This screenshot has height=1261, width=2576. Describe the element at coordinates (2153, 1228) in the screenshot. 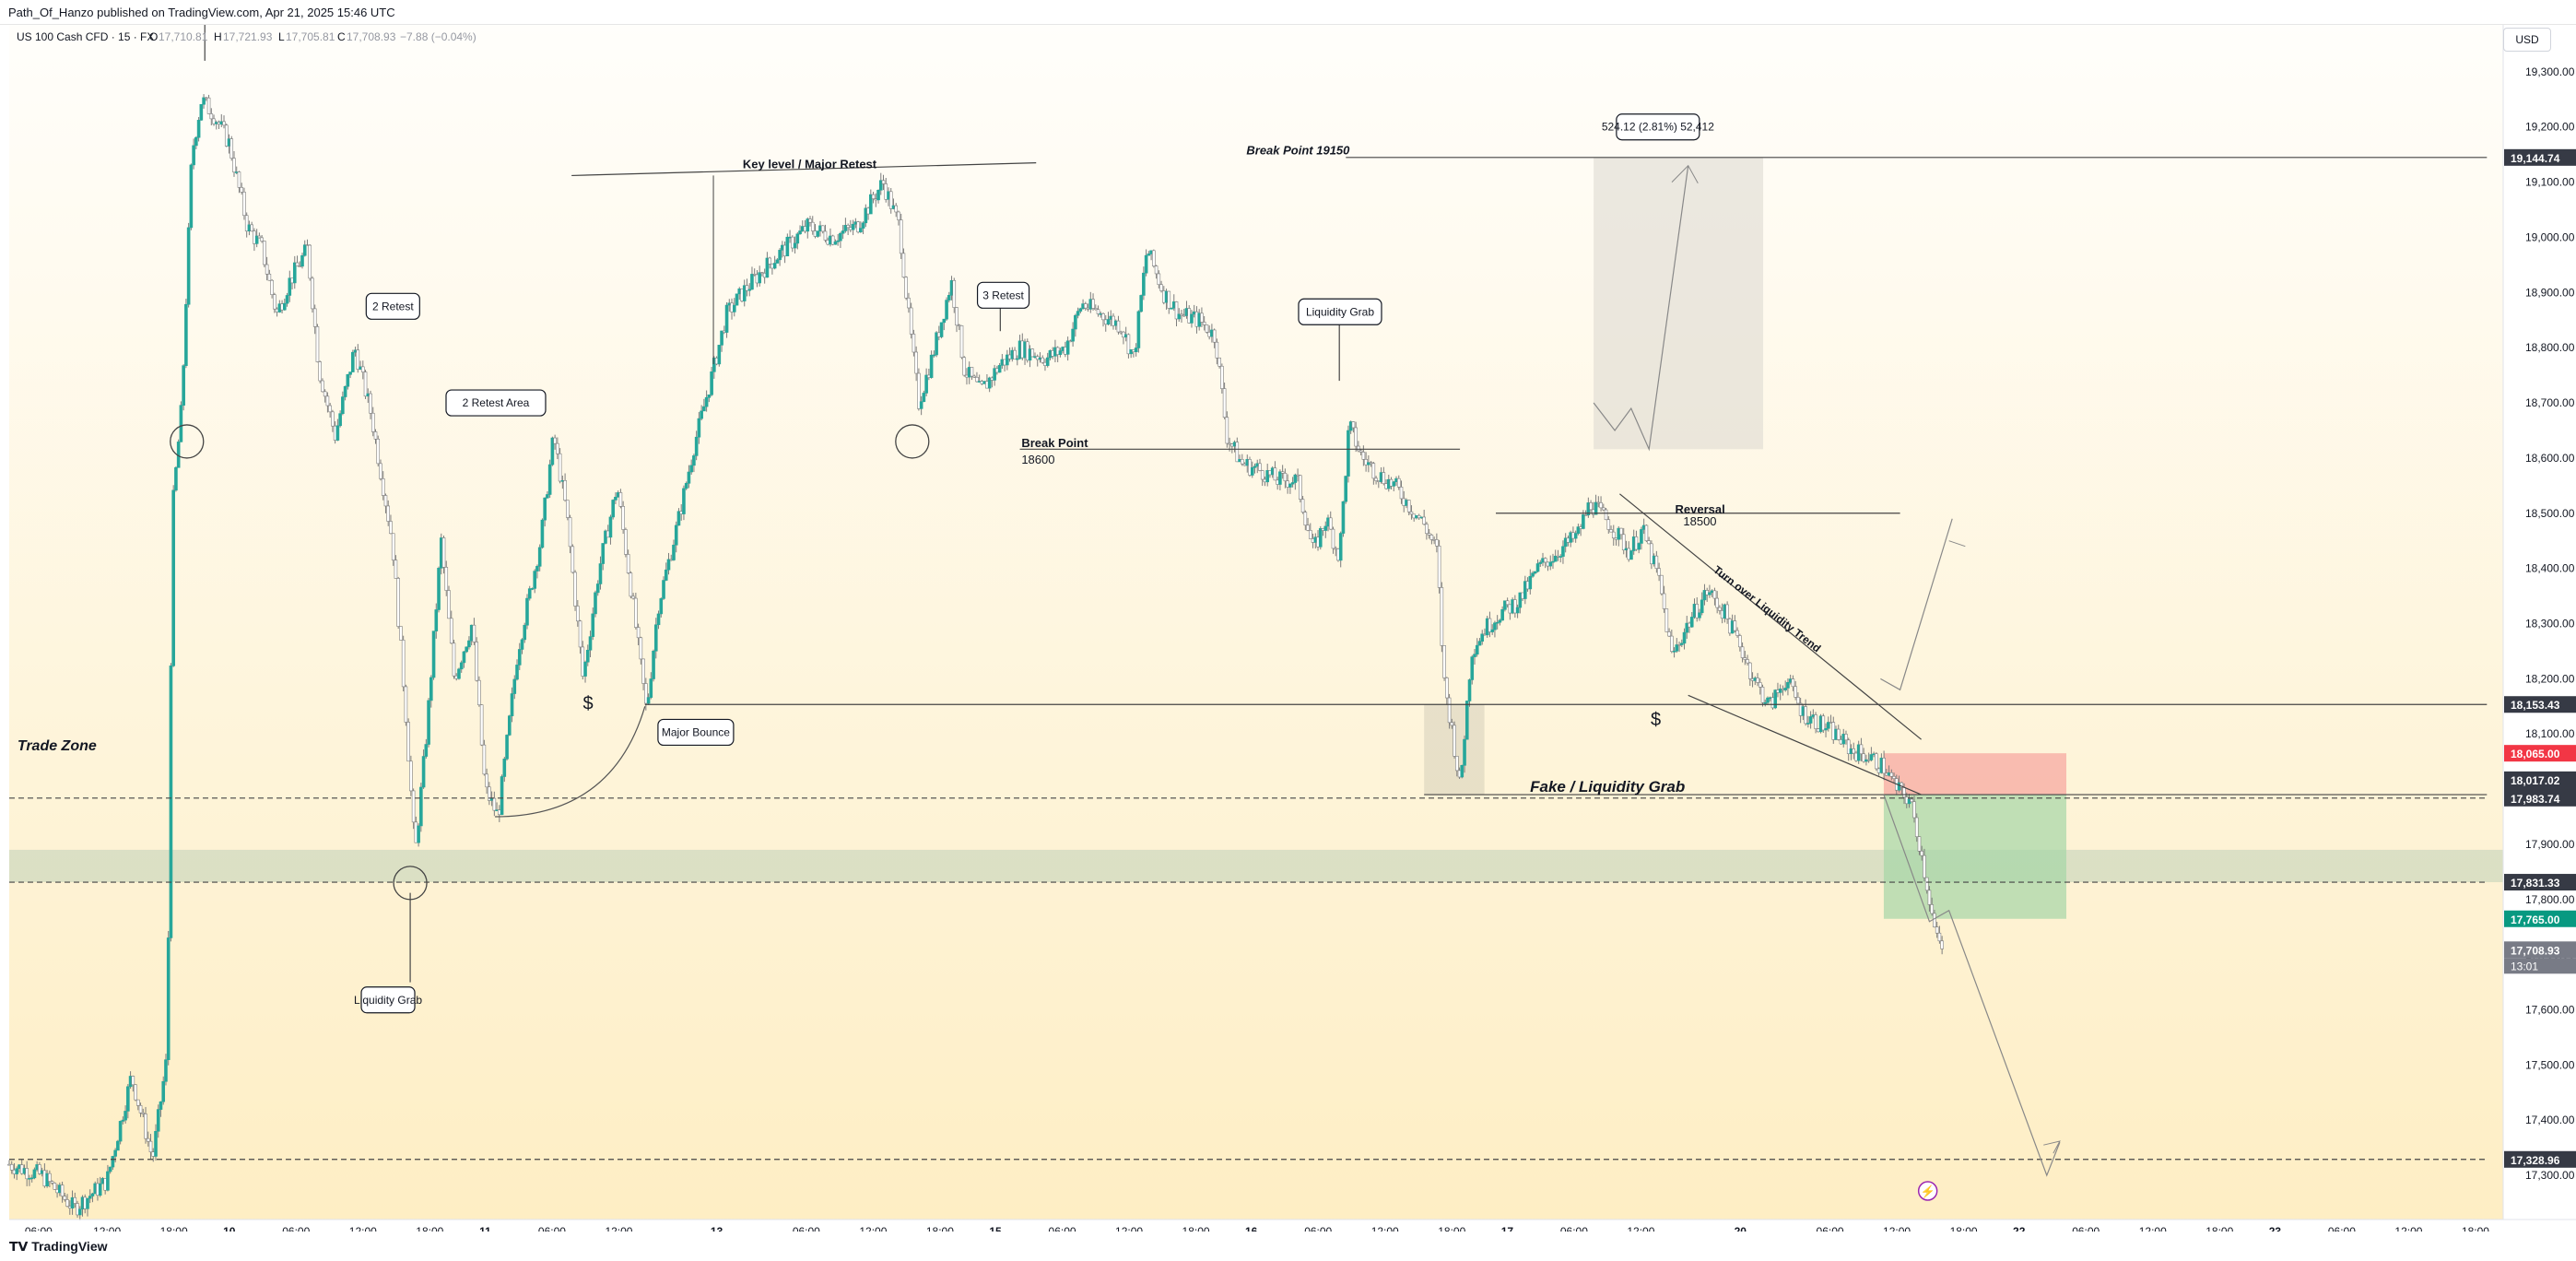

I see `x-tick-label: 12:00` at that location.